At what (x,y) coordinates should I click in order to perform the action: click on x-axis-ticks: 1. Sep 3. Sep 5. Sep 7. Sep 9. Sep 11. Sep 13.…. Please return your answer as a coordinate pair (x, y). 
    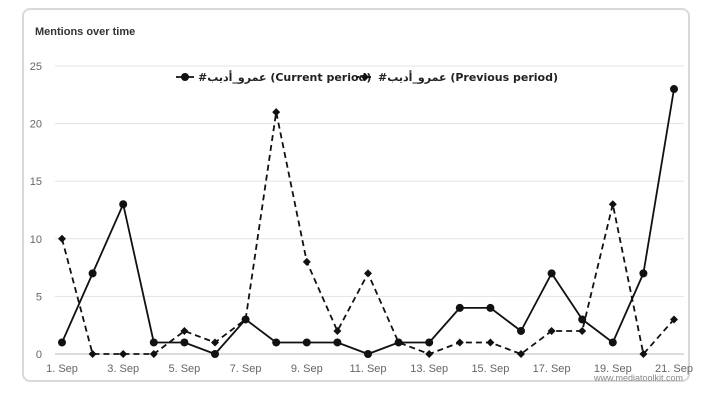
    Looking at the image, I should click on (369, 369).